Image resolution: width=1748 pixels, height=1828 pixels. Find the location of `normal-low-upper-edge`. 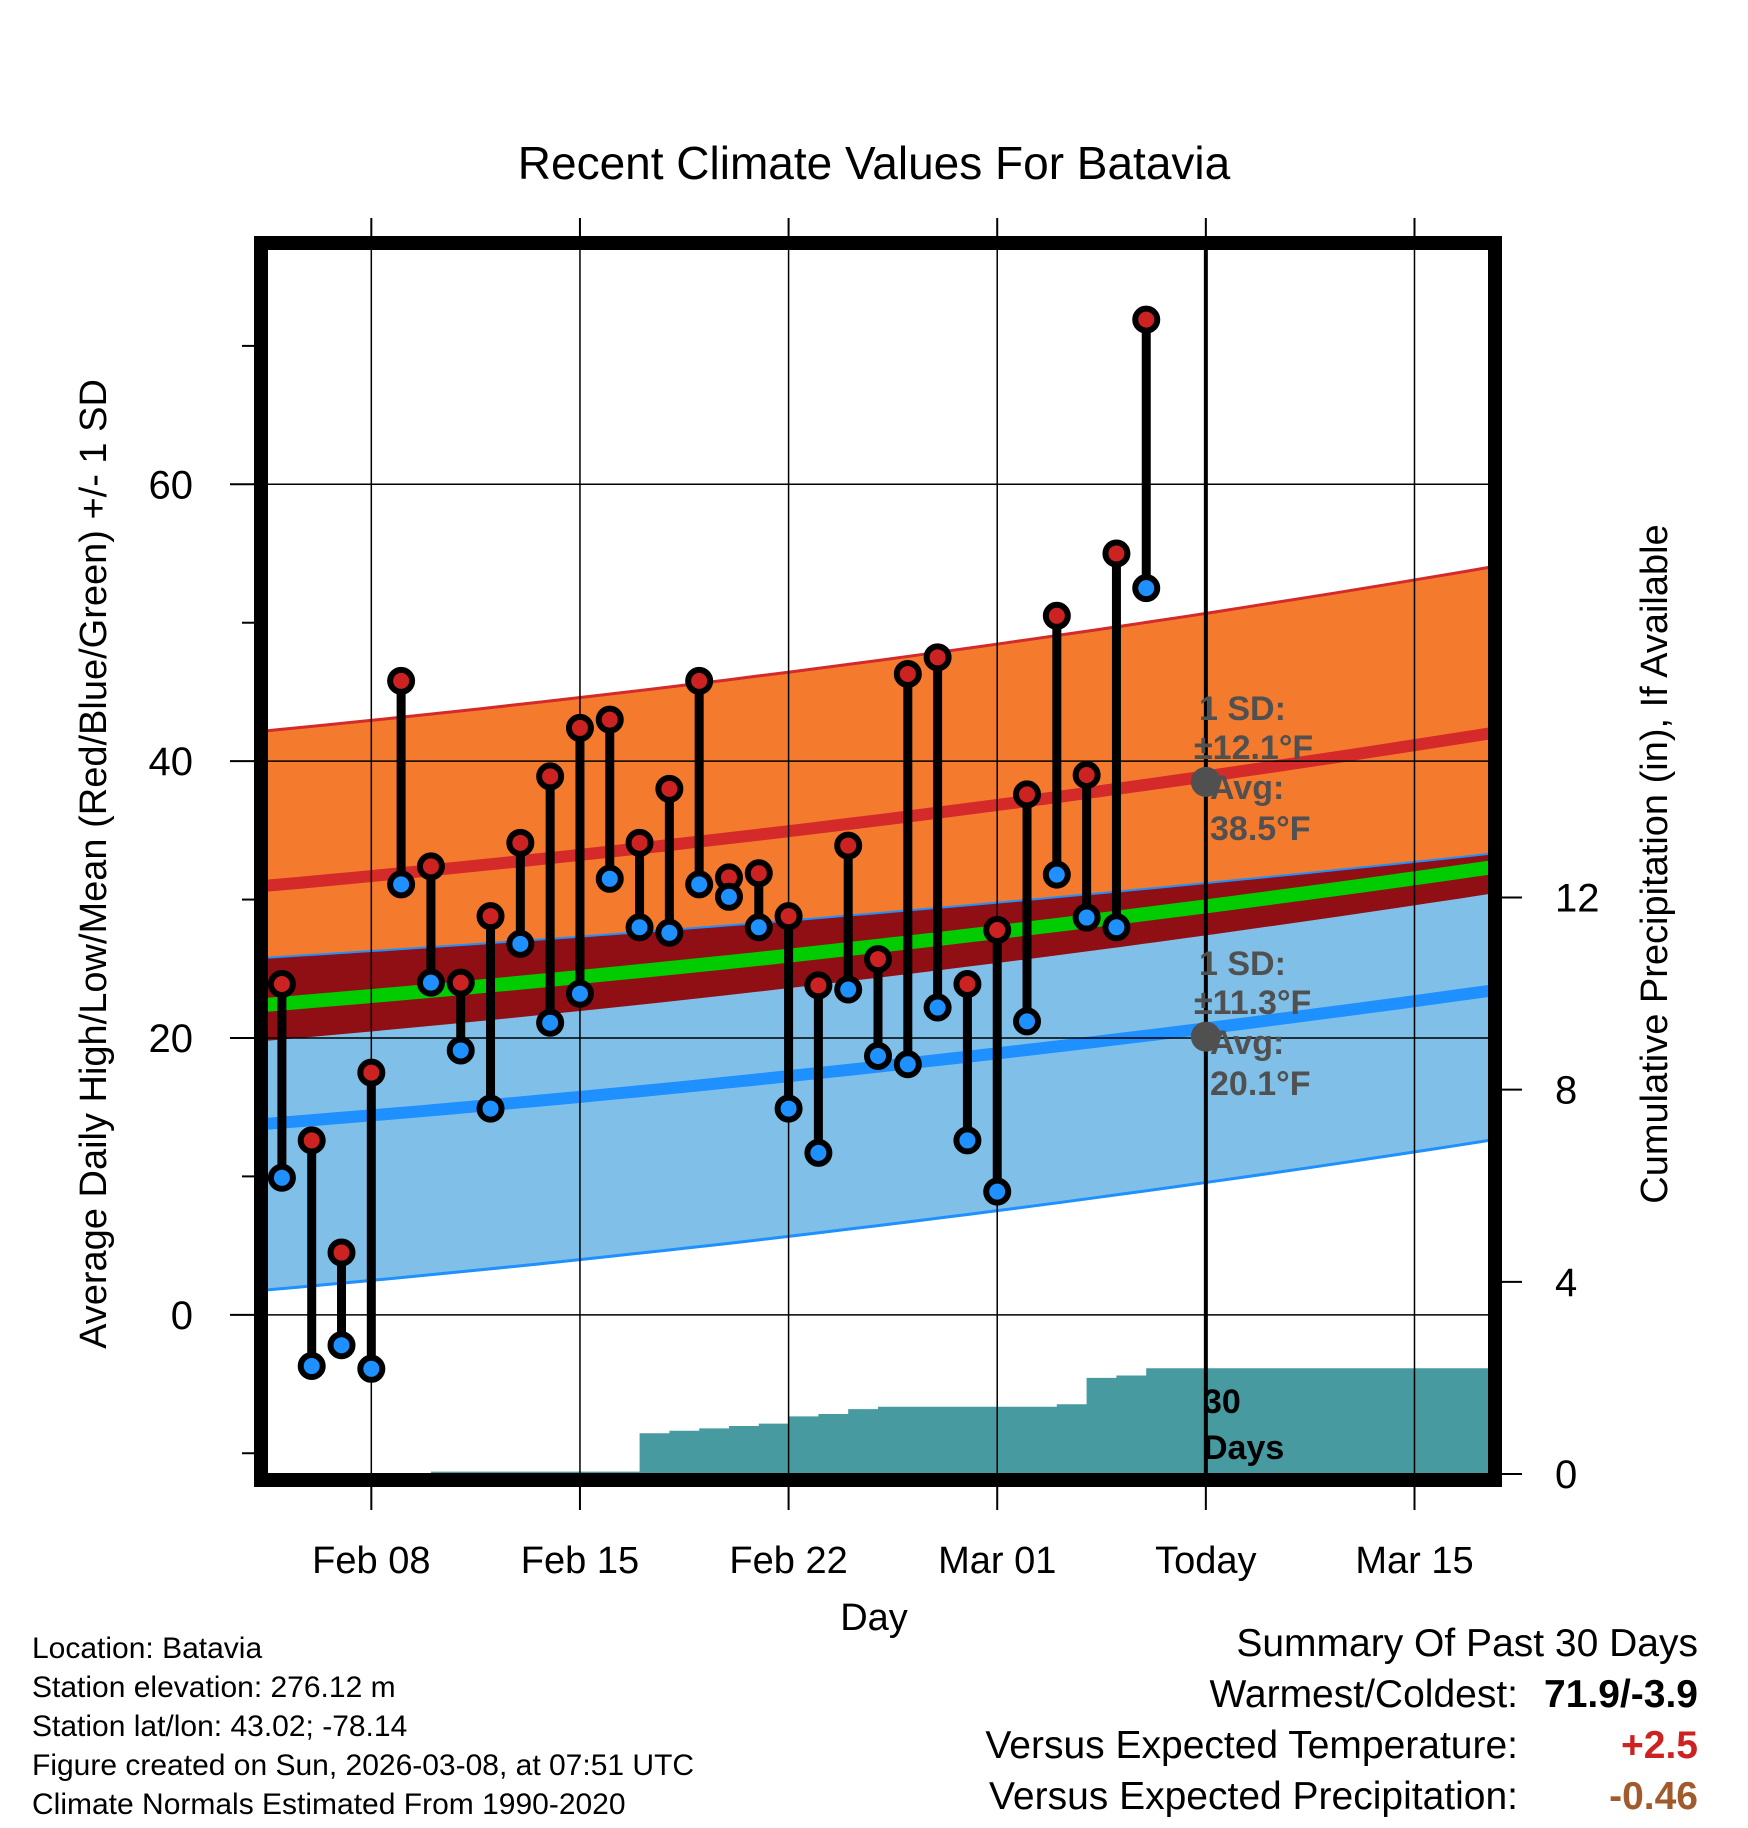

normal-low-upper-edge is located at coordinates (878, 905).